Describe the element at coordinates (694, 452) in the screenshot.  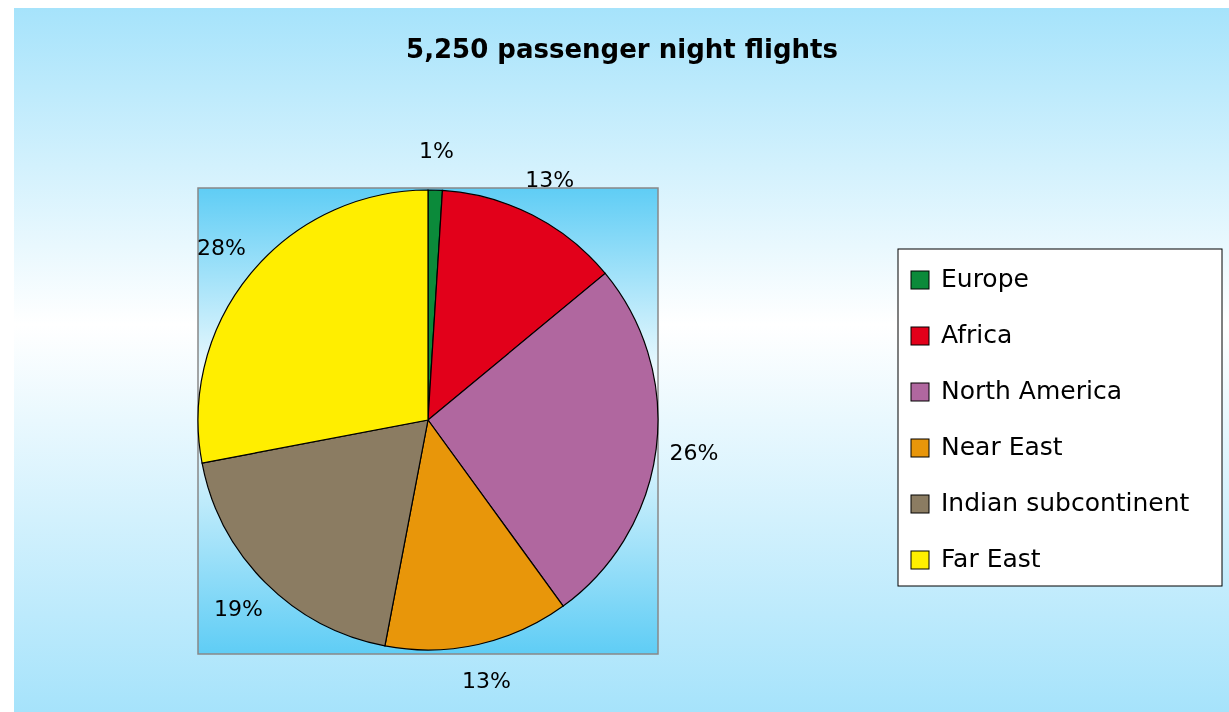
I see `data-label: 26%` at that location.